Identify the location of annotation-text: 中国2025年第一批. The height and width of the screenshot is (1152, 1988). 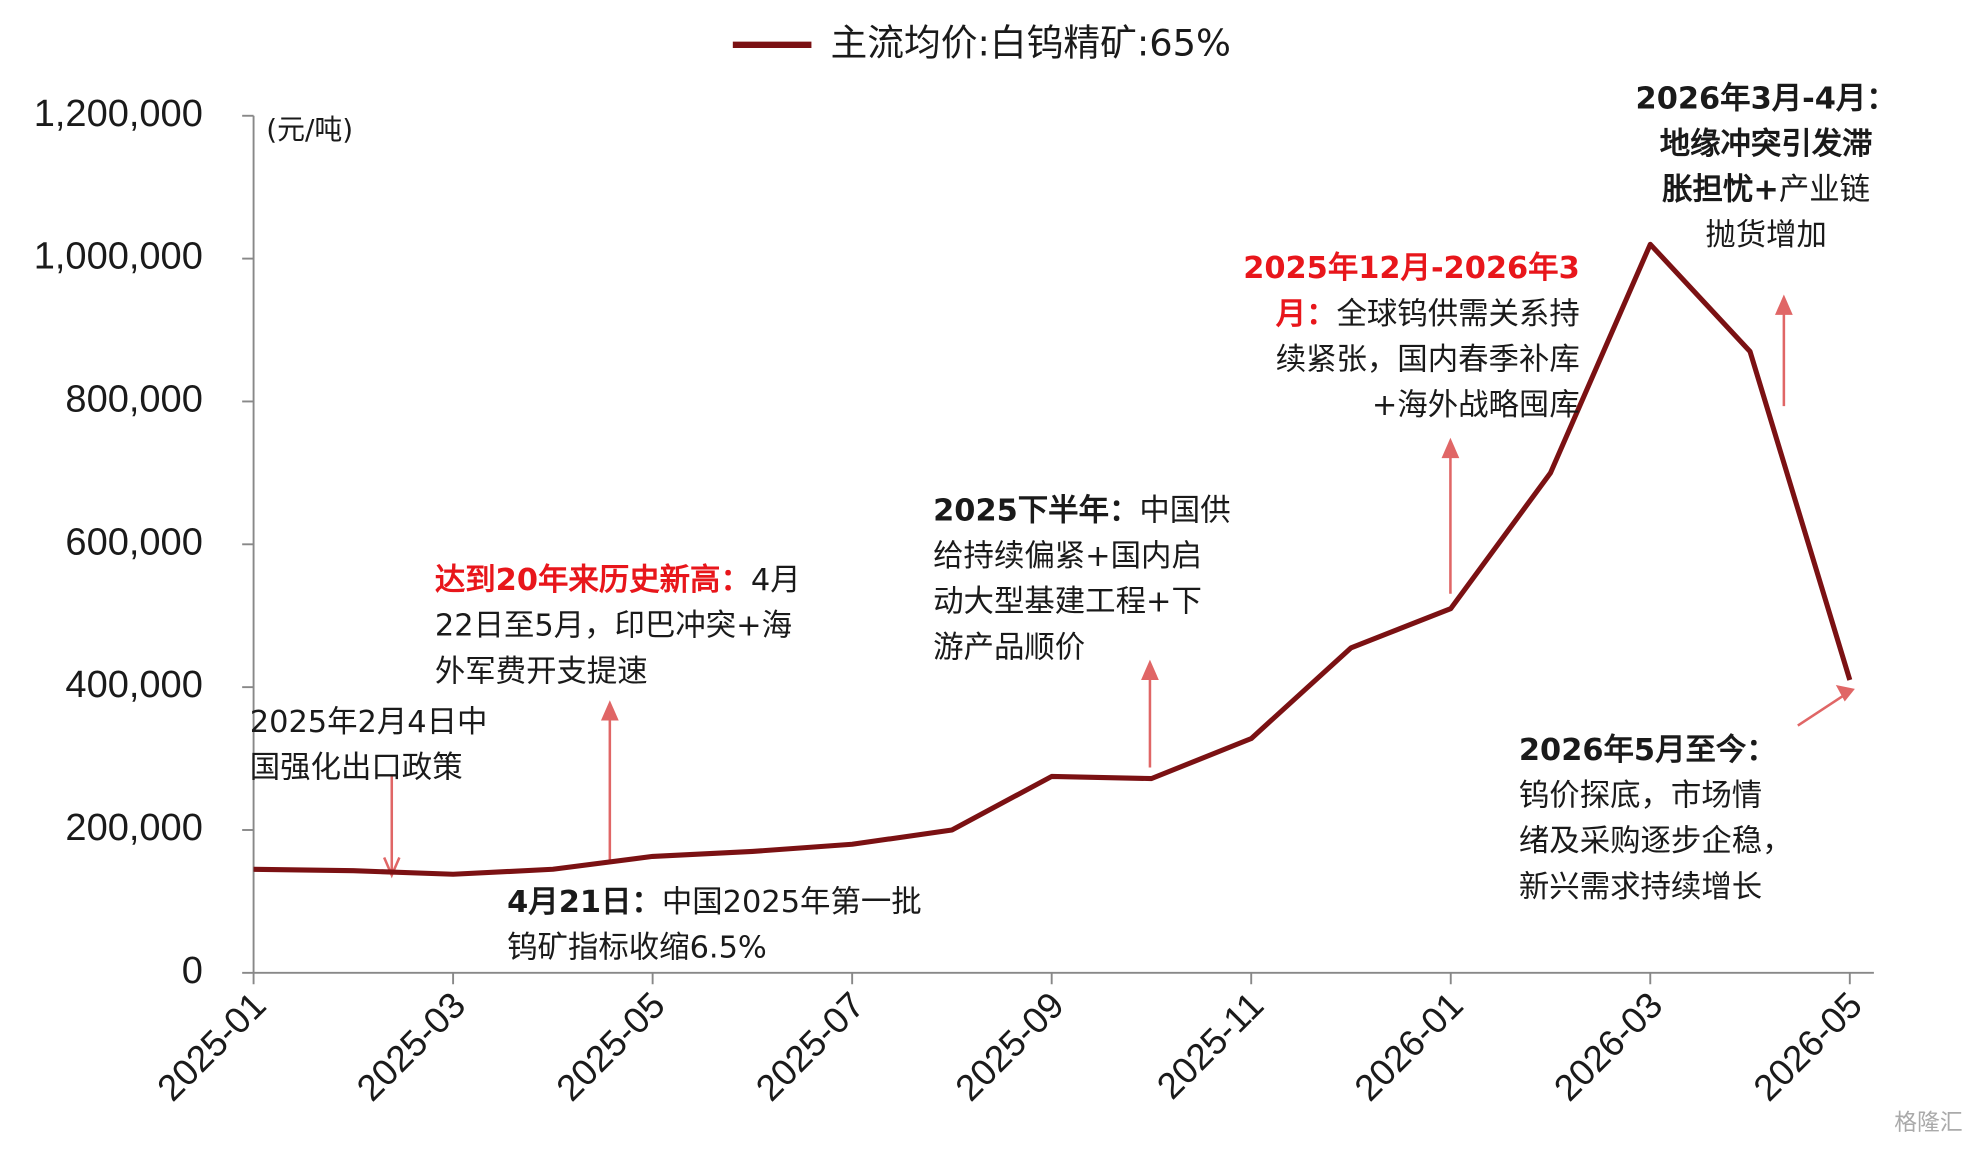
(792, 902).